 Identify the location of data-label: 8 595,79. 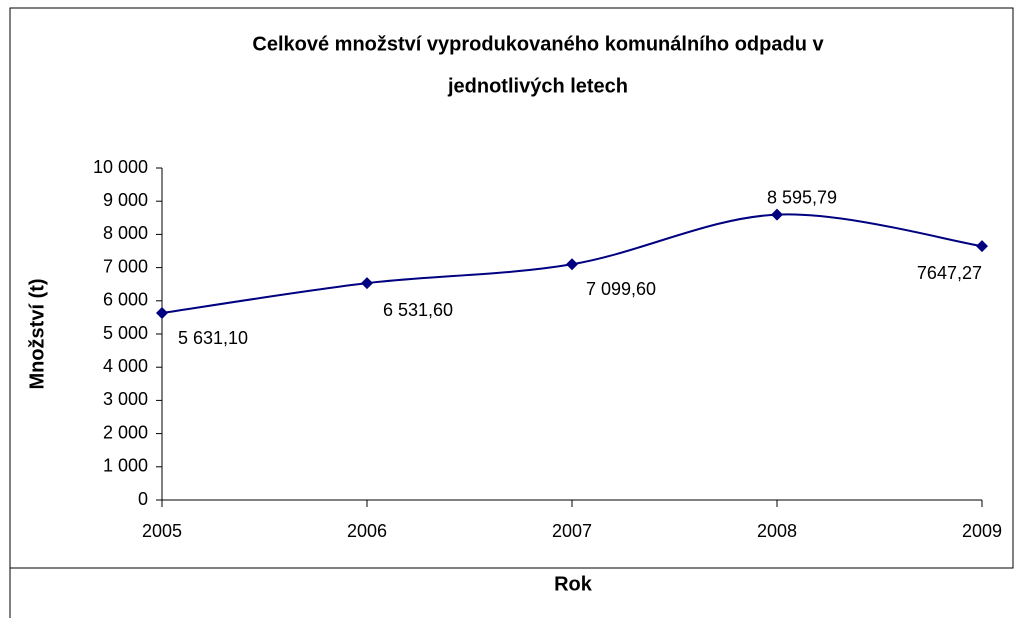
(802, 197).